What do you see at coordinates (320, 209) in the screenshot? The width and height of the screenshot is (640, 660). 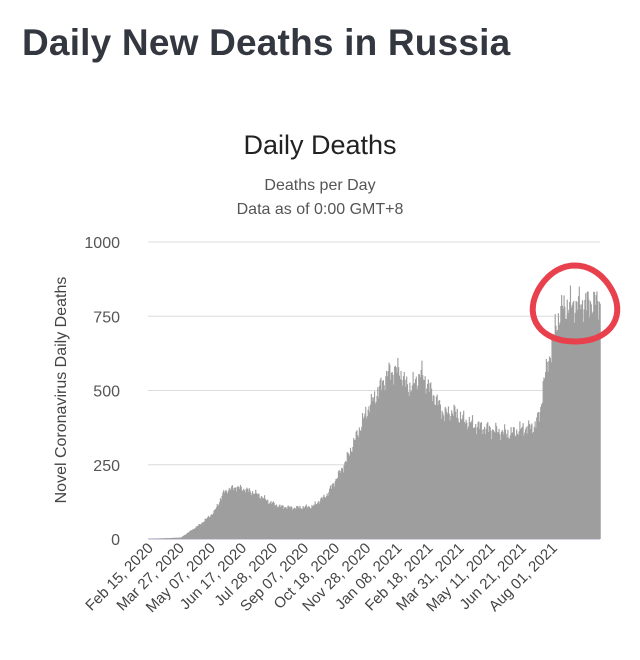 I see `chart-subtitle-line-2: Data as of 0:00 GMT+8` at bounding box center [320, 209].